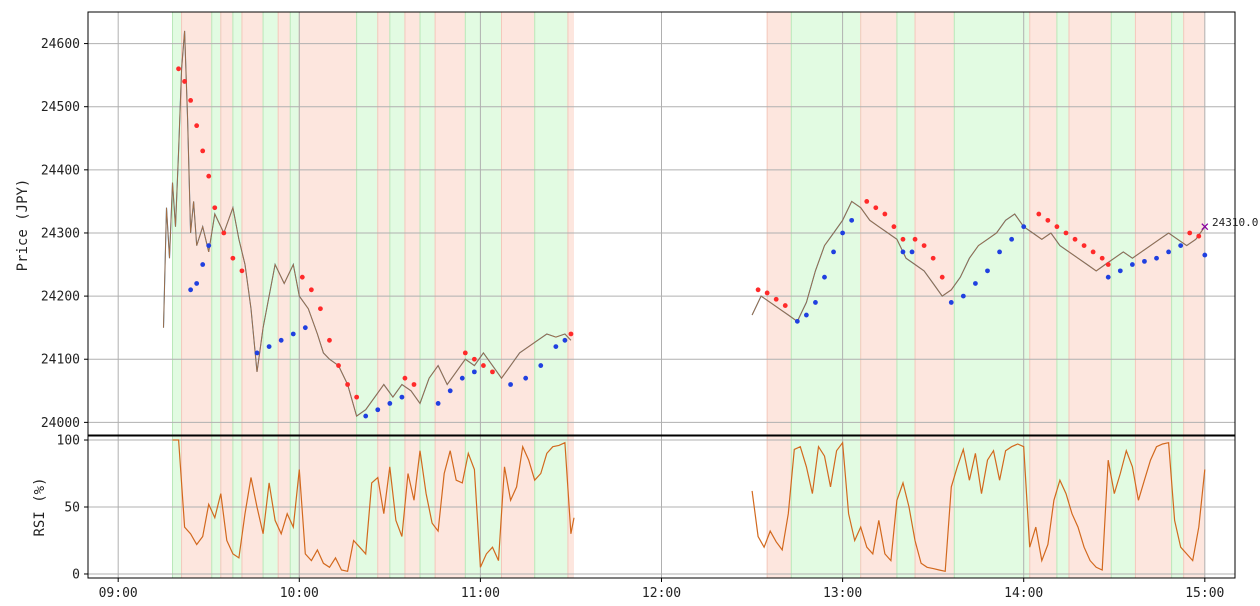  What do you see at coordinates (216, 223) in the screenshot?
I see `bull-region-2-price` at bounding box center [216, 223].